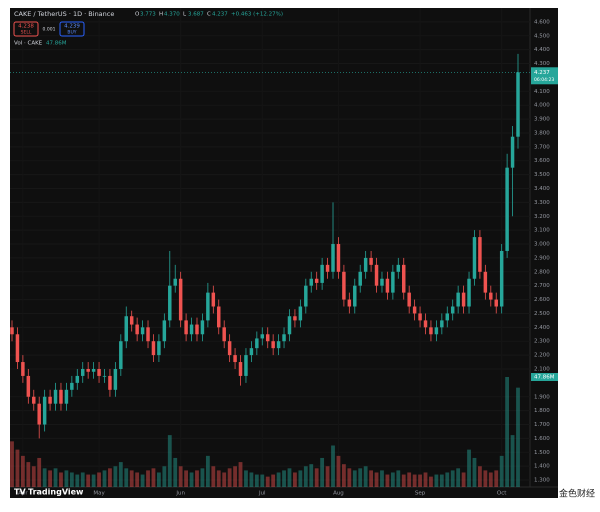 Image resolution: width=600 pixels, height=512 pixels. Describe the element at coordinates (56, 44) in the screenshot. I see `volume-value: 47.86M` at that location.